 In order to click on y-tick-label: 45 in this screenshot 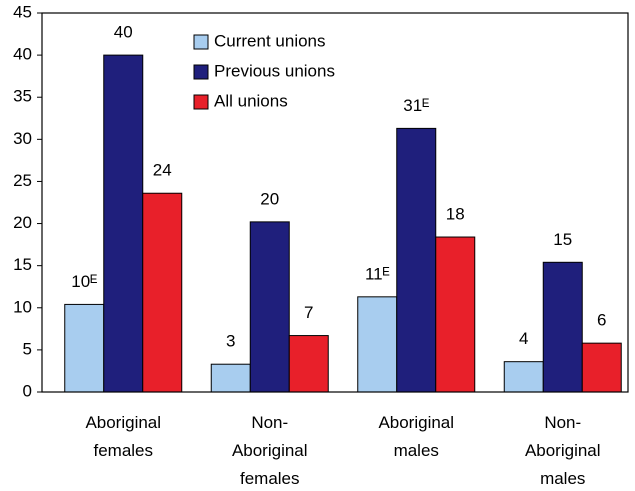, I will do `click(22, 11)`.